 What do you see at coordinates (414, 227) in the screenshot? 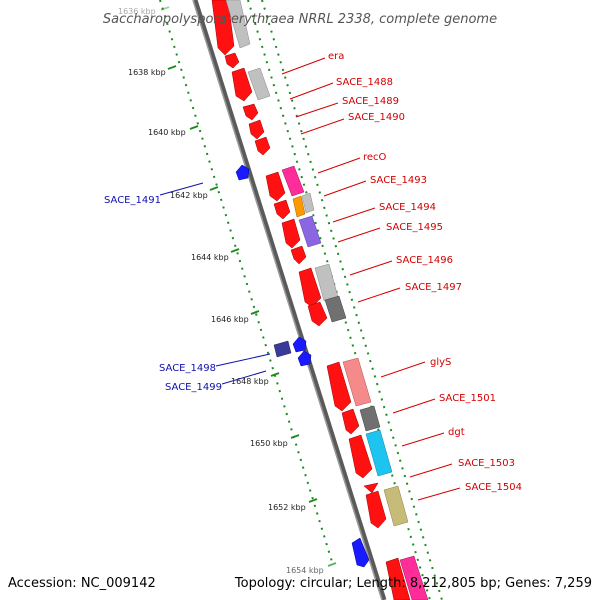
I see `gene-label-sace-1495: SACE_1495` at bounding box center [414, 227].